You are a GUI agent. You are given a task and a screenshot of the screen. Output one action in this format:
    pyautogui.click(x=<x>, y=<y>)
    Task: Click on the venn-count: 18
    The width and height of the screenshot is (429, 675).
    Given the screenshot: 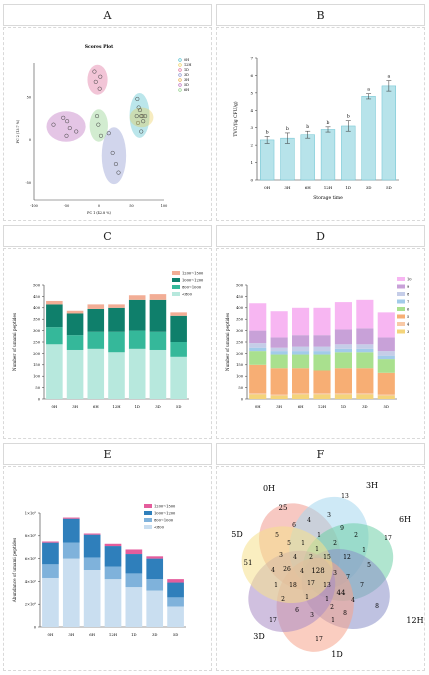 What is the action you would take?
    pyautogui.click(x=293, y=585)
    